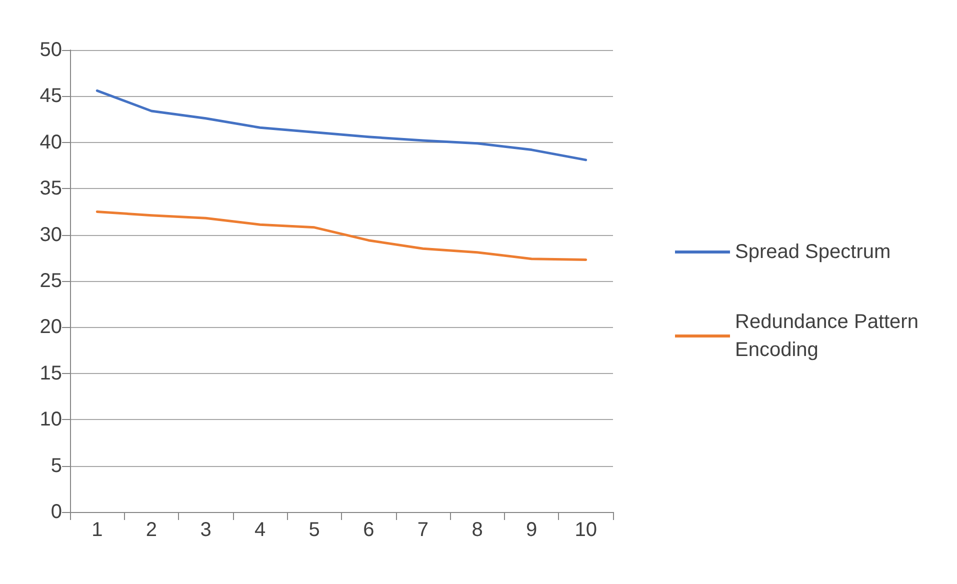 The height and width of the screenshot is (584, 957). Describe the element at coordinates (829, 336) in the screenshot. I see `legend-label: Redundance Pattern Encoding` at that location.